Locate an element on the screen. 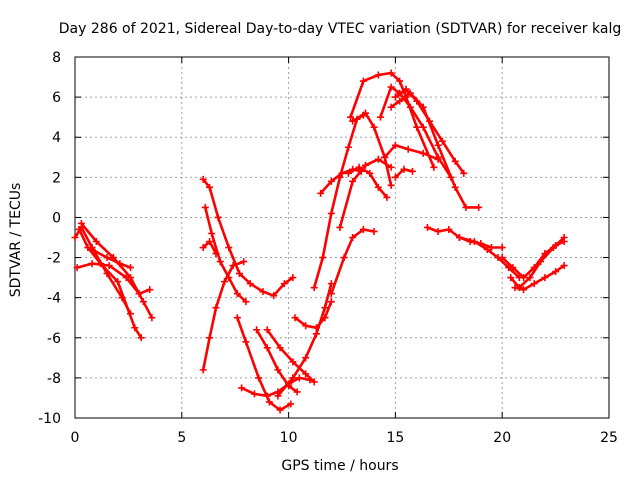  y-tick-label: 0 is located at coordinates (56, 218).